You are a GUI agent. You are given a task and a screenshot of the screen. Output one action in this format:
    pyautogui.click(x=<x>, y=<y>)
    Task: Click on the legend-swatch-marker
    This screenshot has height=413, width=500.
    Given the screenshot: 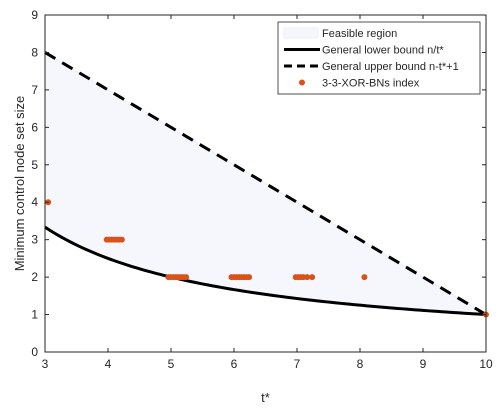 What is the action you would take?
    pyautogui.click(x=302, y=82)
    